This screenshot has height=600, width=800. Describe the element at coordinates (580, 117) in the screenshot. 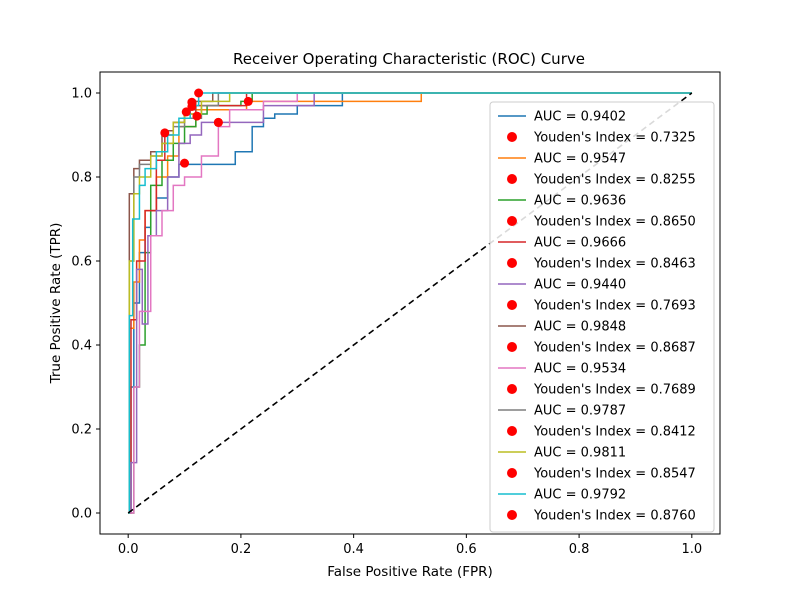

I see `legend-label-auc: AUC = 0.9402` at that location.